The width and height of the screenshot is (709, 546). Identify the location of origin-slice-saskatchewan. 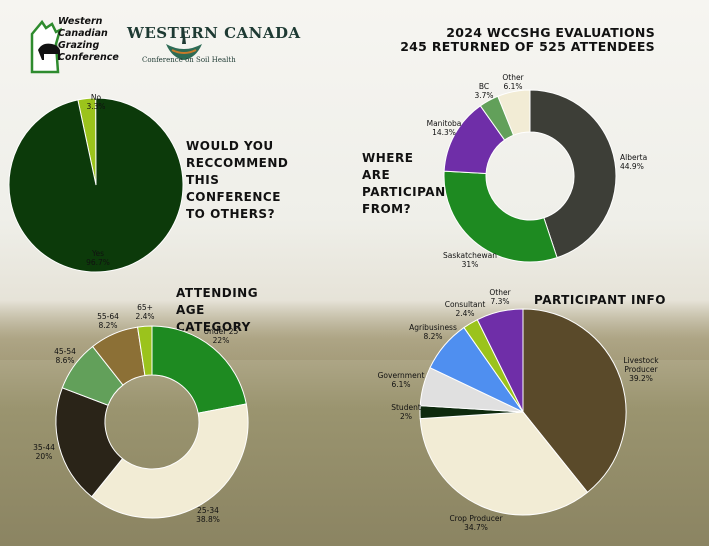
(500, 216).